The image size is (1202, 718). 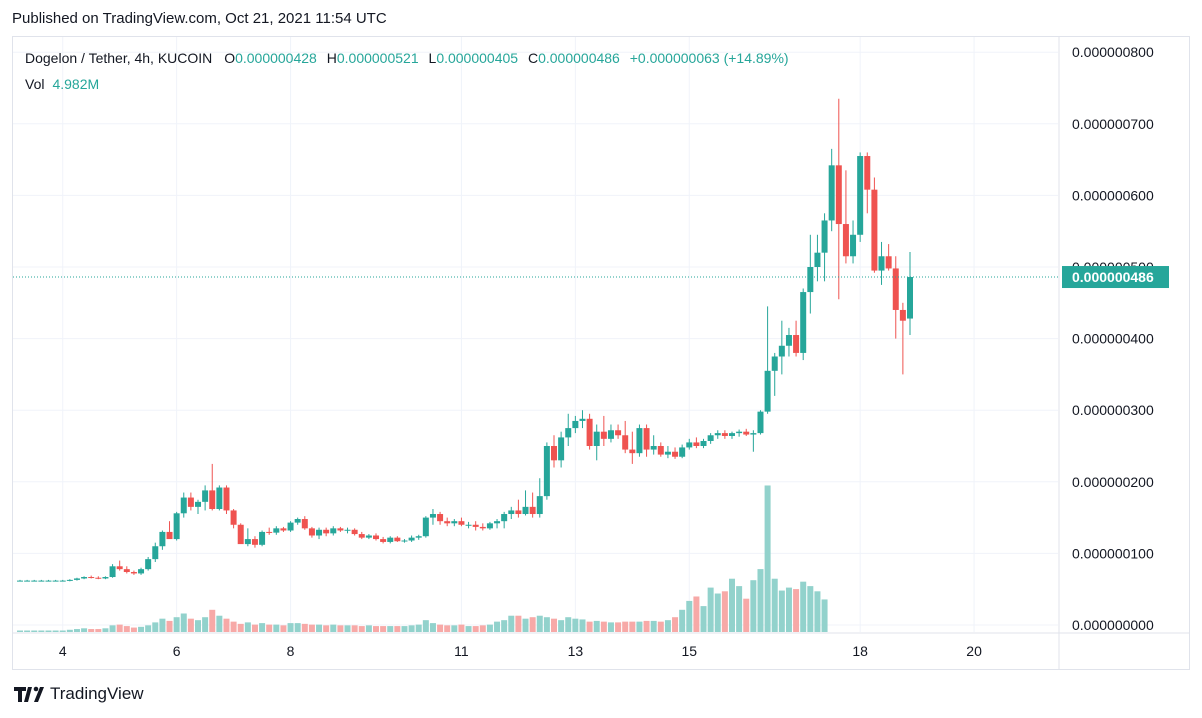 What do you see at coordinates (974, 651) in the screenshot?
I see `date-tick-label: 20` at bounding box center [974, 651].